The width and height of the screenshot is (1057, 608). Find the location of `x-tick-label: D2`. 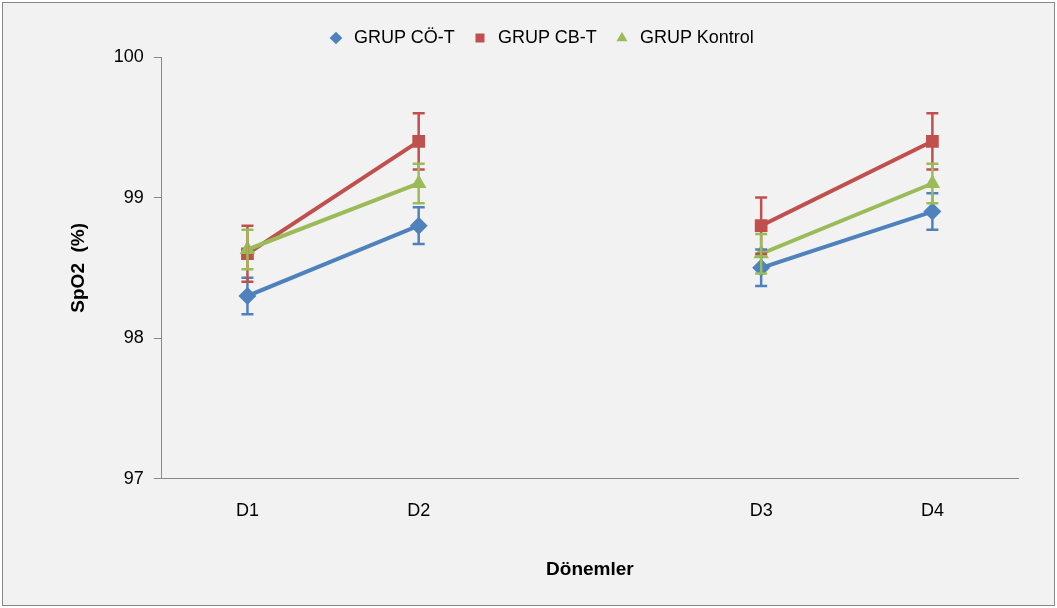

x-tick-label: D2 is located at coordinates (419, 510).